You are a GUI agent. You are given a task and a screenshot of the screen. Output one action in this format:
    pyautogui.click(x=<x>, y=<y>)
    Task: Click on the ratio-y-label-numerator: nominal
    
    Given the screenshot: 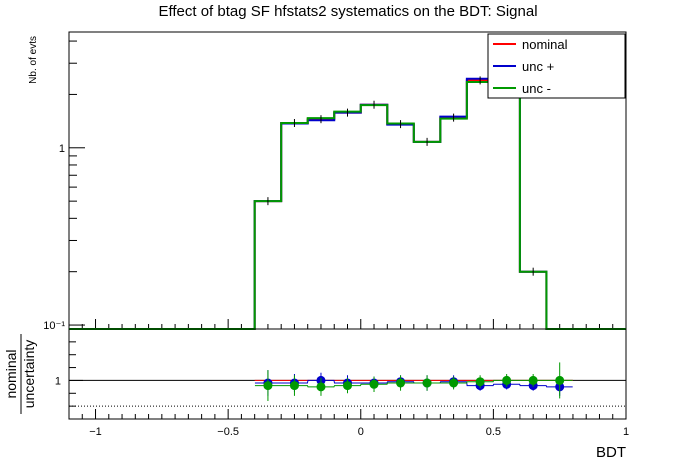 What is the action you would take?
    pyautogui.click(x=11, y=373)
    